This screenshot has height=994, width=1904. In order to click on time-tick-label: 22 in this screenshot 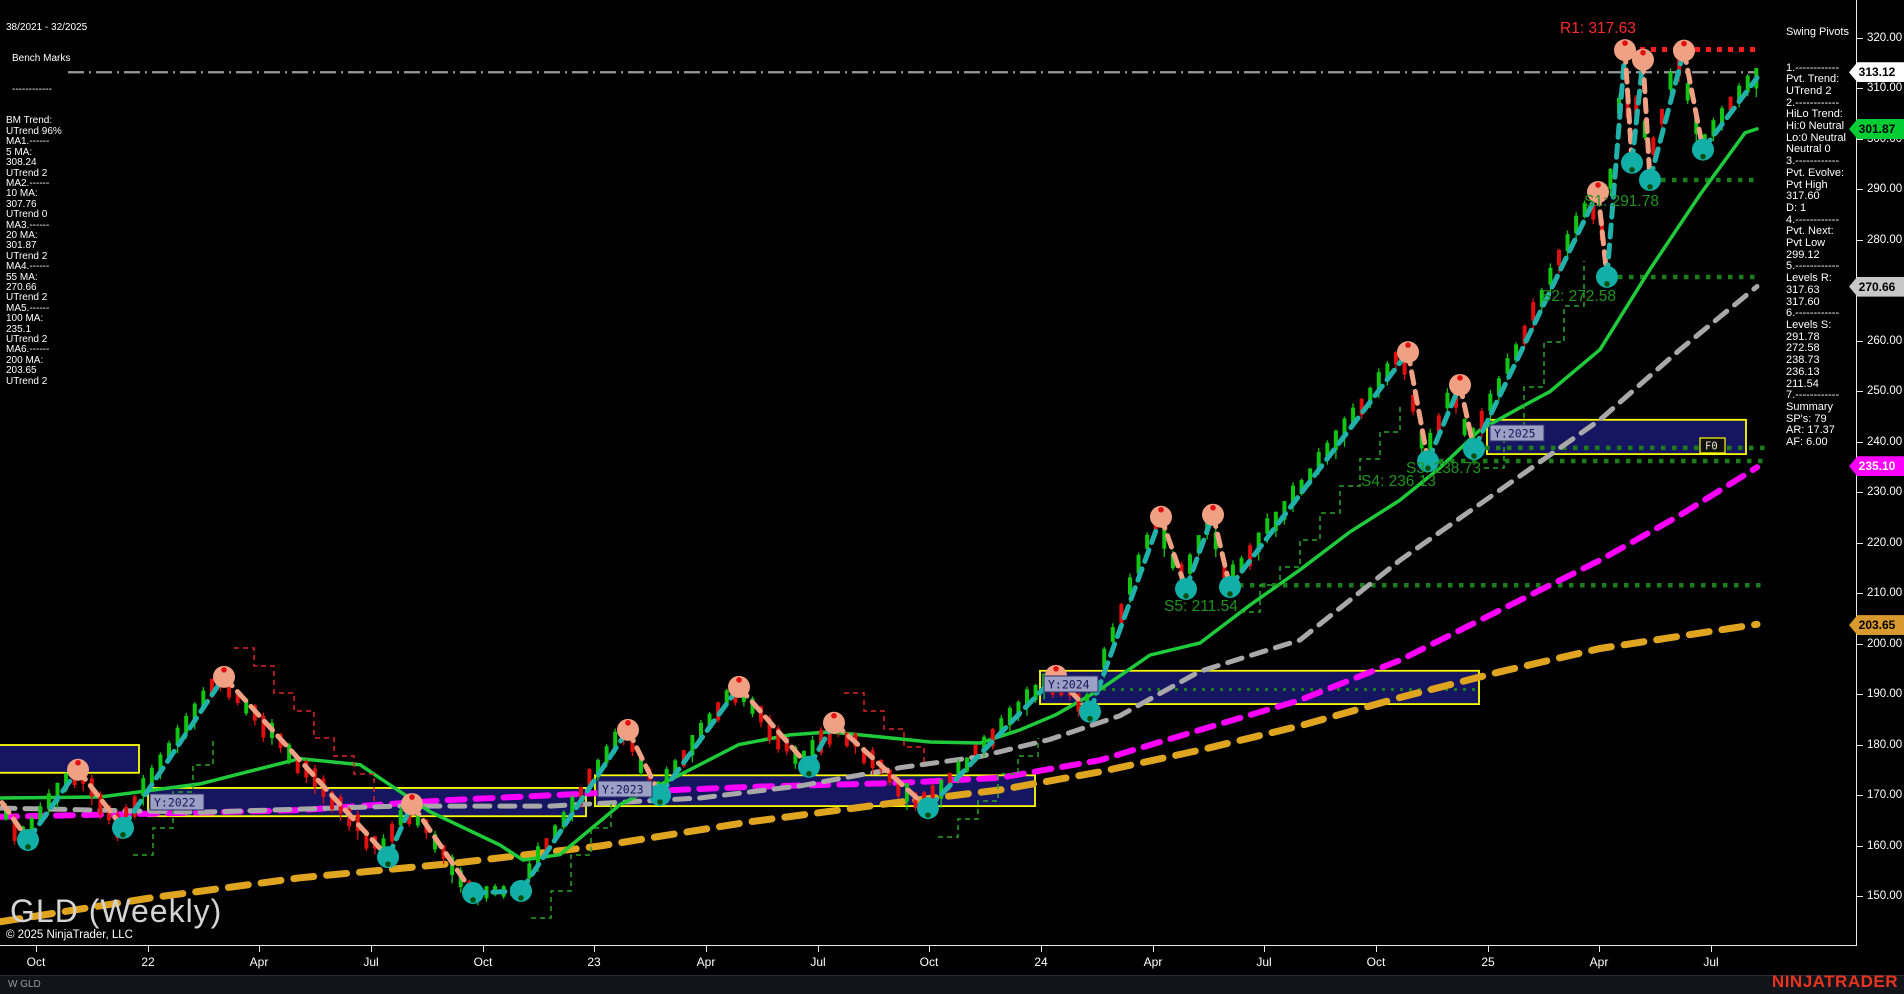, I will do `click(148, 962)`.